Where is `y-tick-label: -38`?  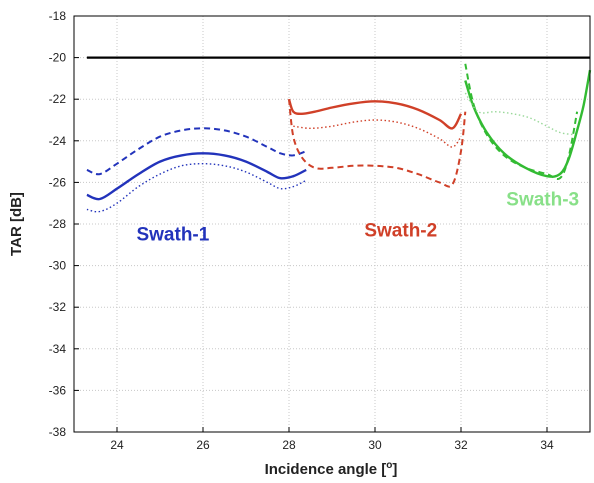
y-tick-label: -38 is located at coordinates (58, 432).